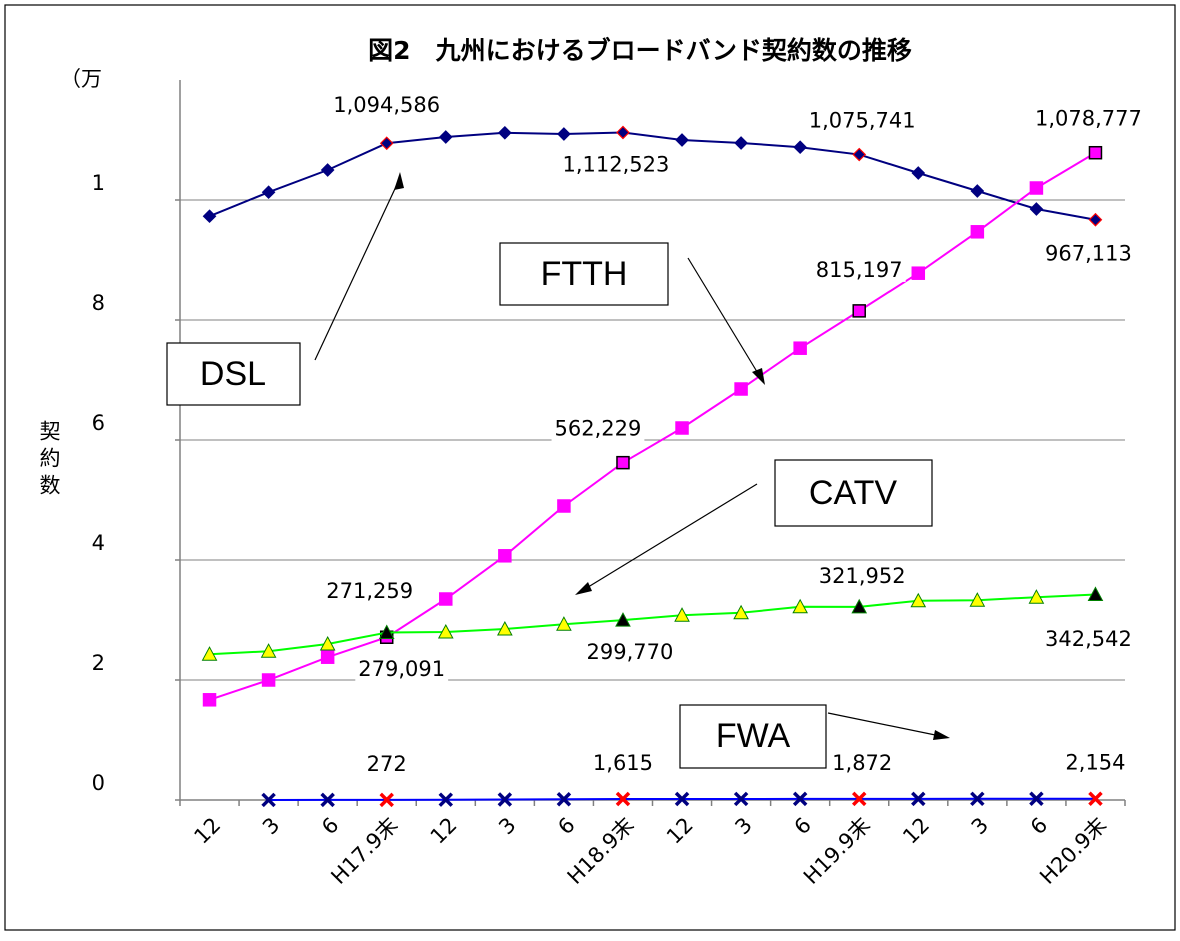 The width and height of the screenshot is (1180, 941). I want to click on y-axis-label: 契約数, so click(49, 460).